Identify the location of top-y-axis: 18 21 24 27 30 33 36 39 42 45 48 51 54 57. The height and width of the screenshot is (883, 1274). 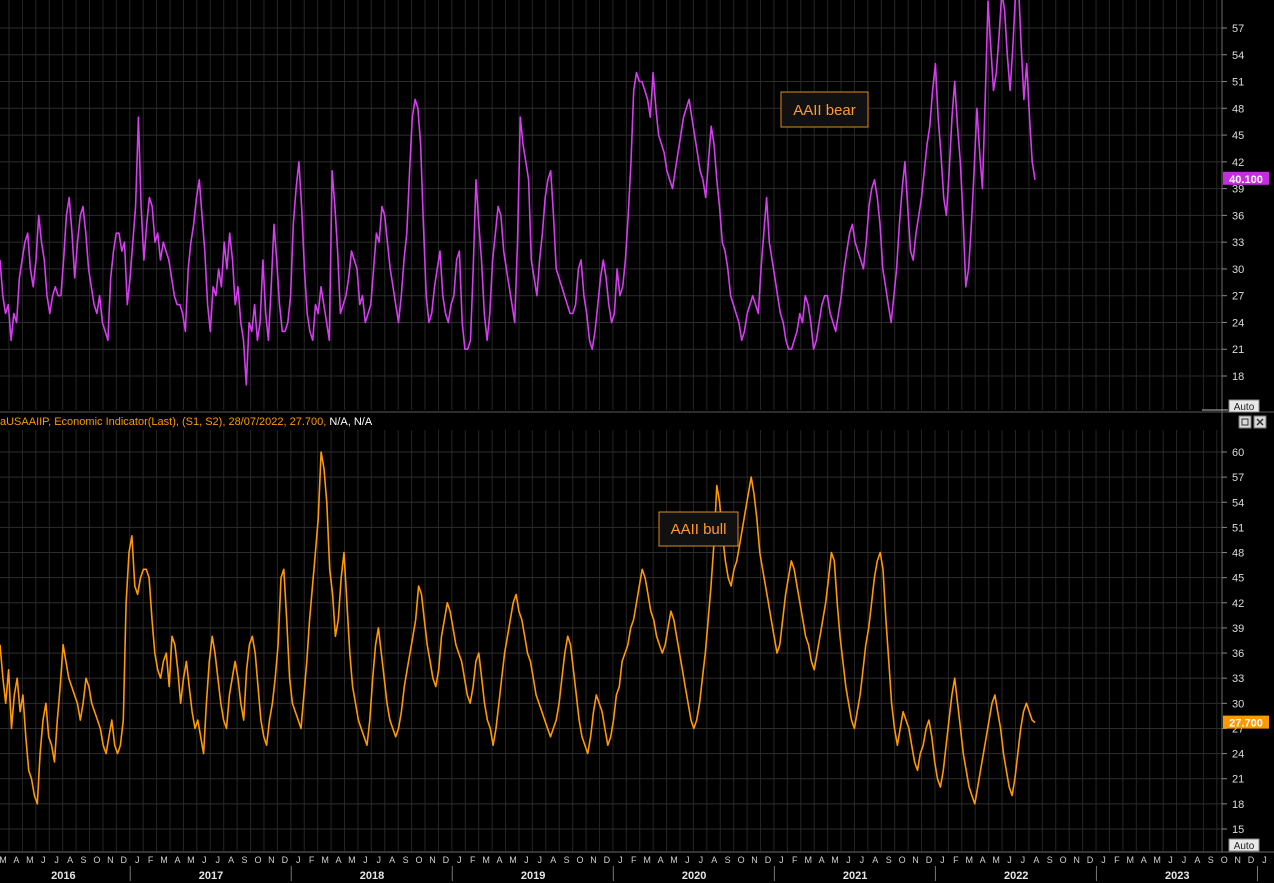
(1233, 203).